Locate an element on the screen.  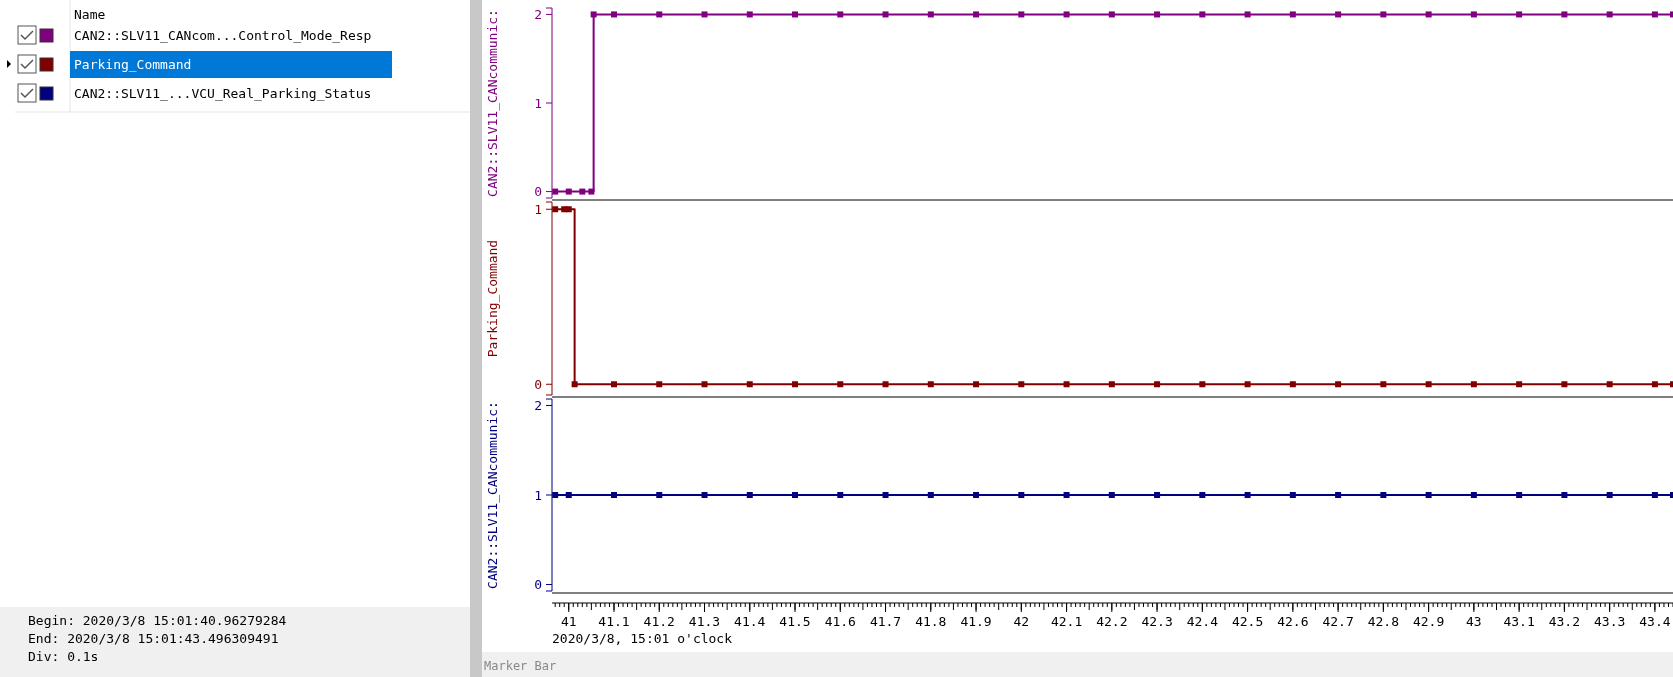
x-tick-label: 43.4 is located at coordinates (1655, 621).